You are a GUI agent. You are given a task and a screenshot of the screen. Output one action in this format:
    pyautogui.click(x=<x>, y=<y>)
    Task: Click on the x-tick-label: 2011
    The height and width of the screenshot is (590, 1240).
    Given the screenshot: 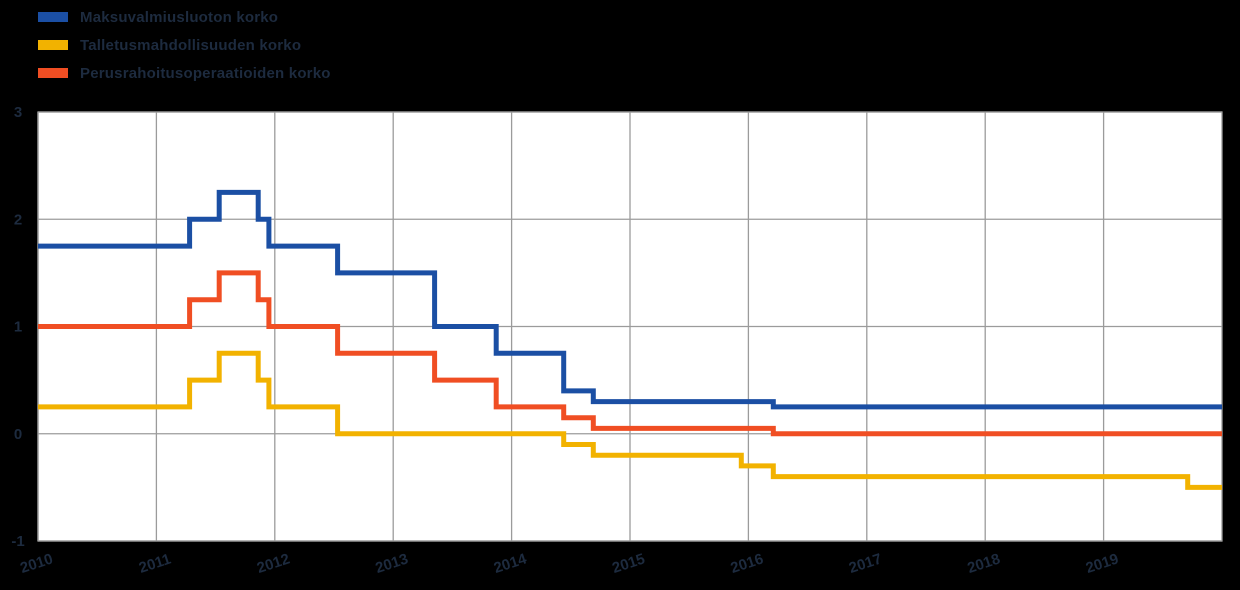 What is the action you would take?
    pyautogui.click(x=155, y=564)
    